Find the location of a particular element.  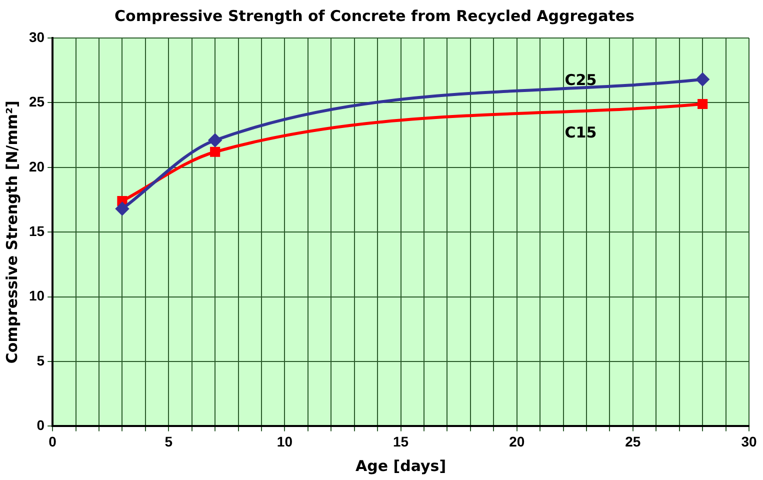

x-tick-label: 5 is located at coordinates (168, 441).